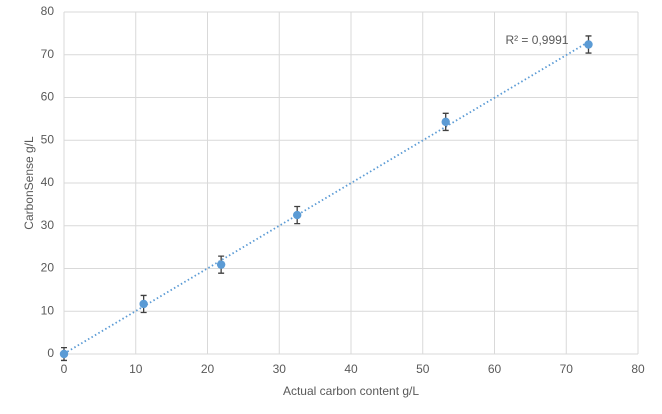  I want to click on y-tick-label: 70, so click(48, 54).